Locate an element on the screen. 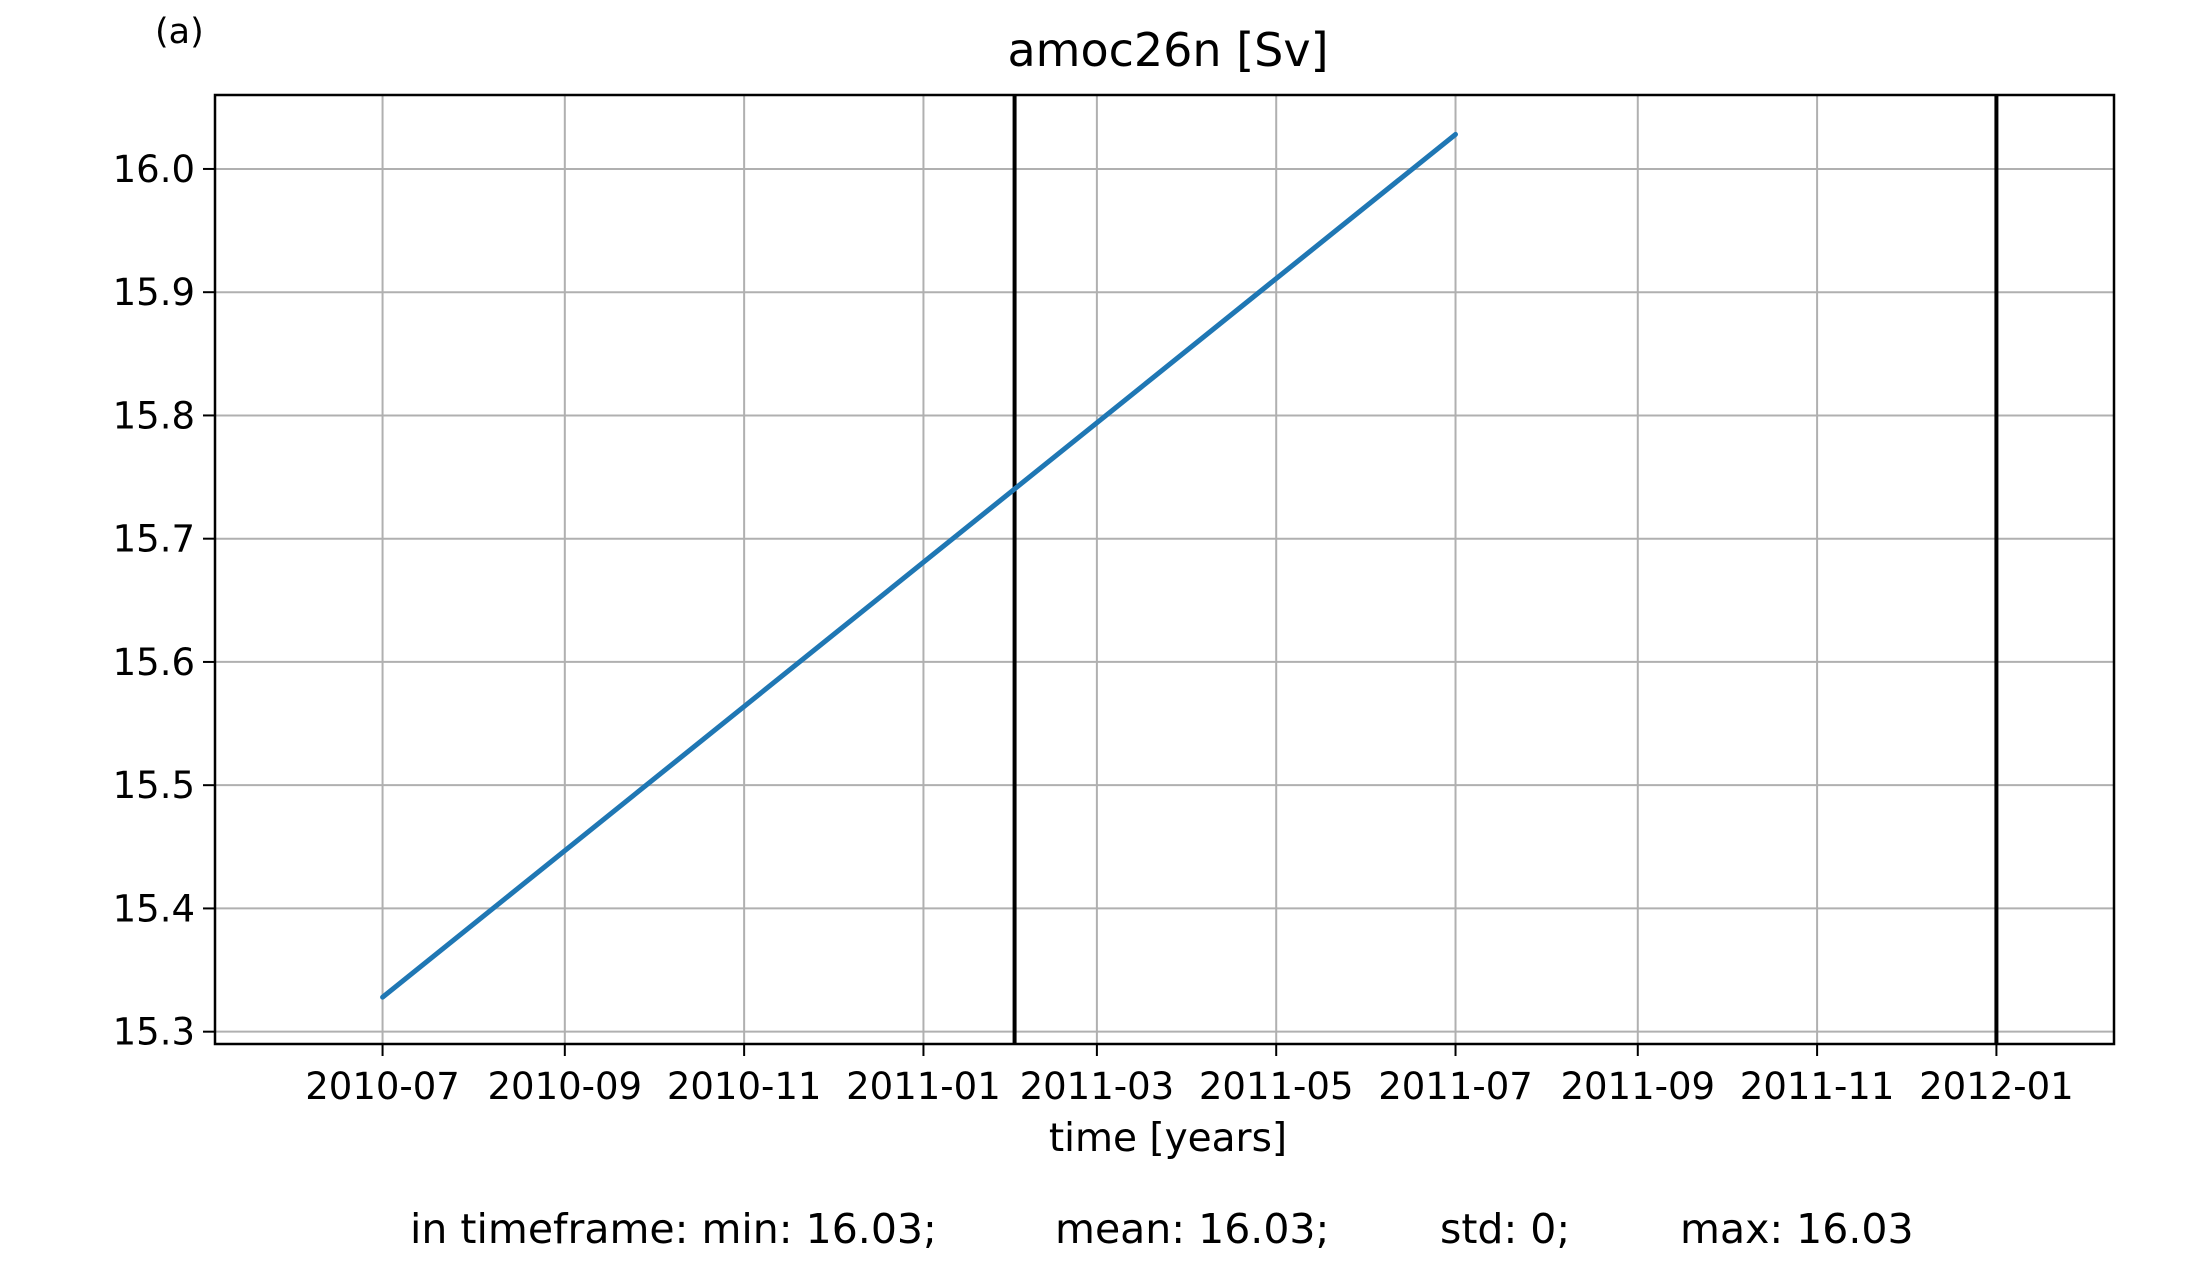  x-tick-label: 2011-03 is located at coordinates (1097, 1086).